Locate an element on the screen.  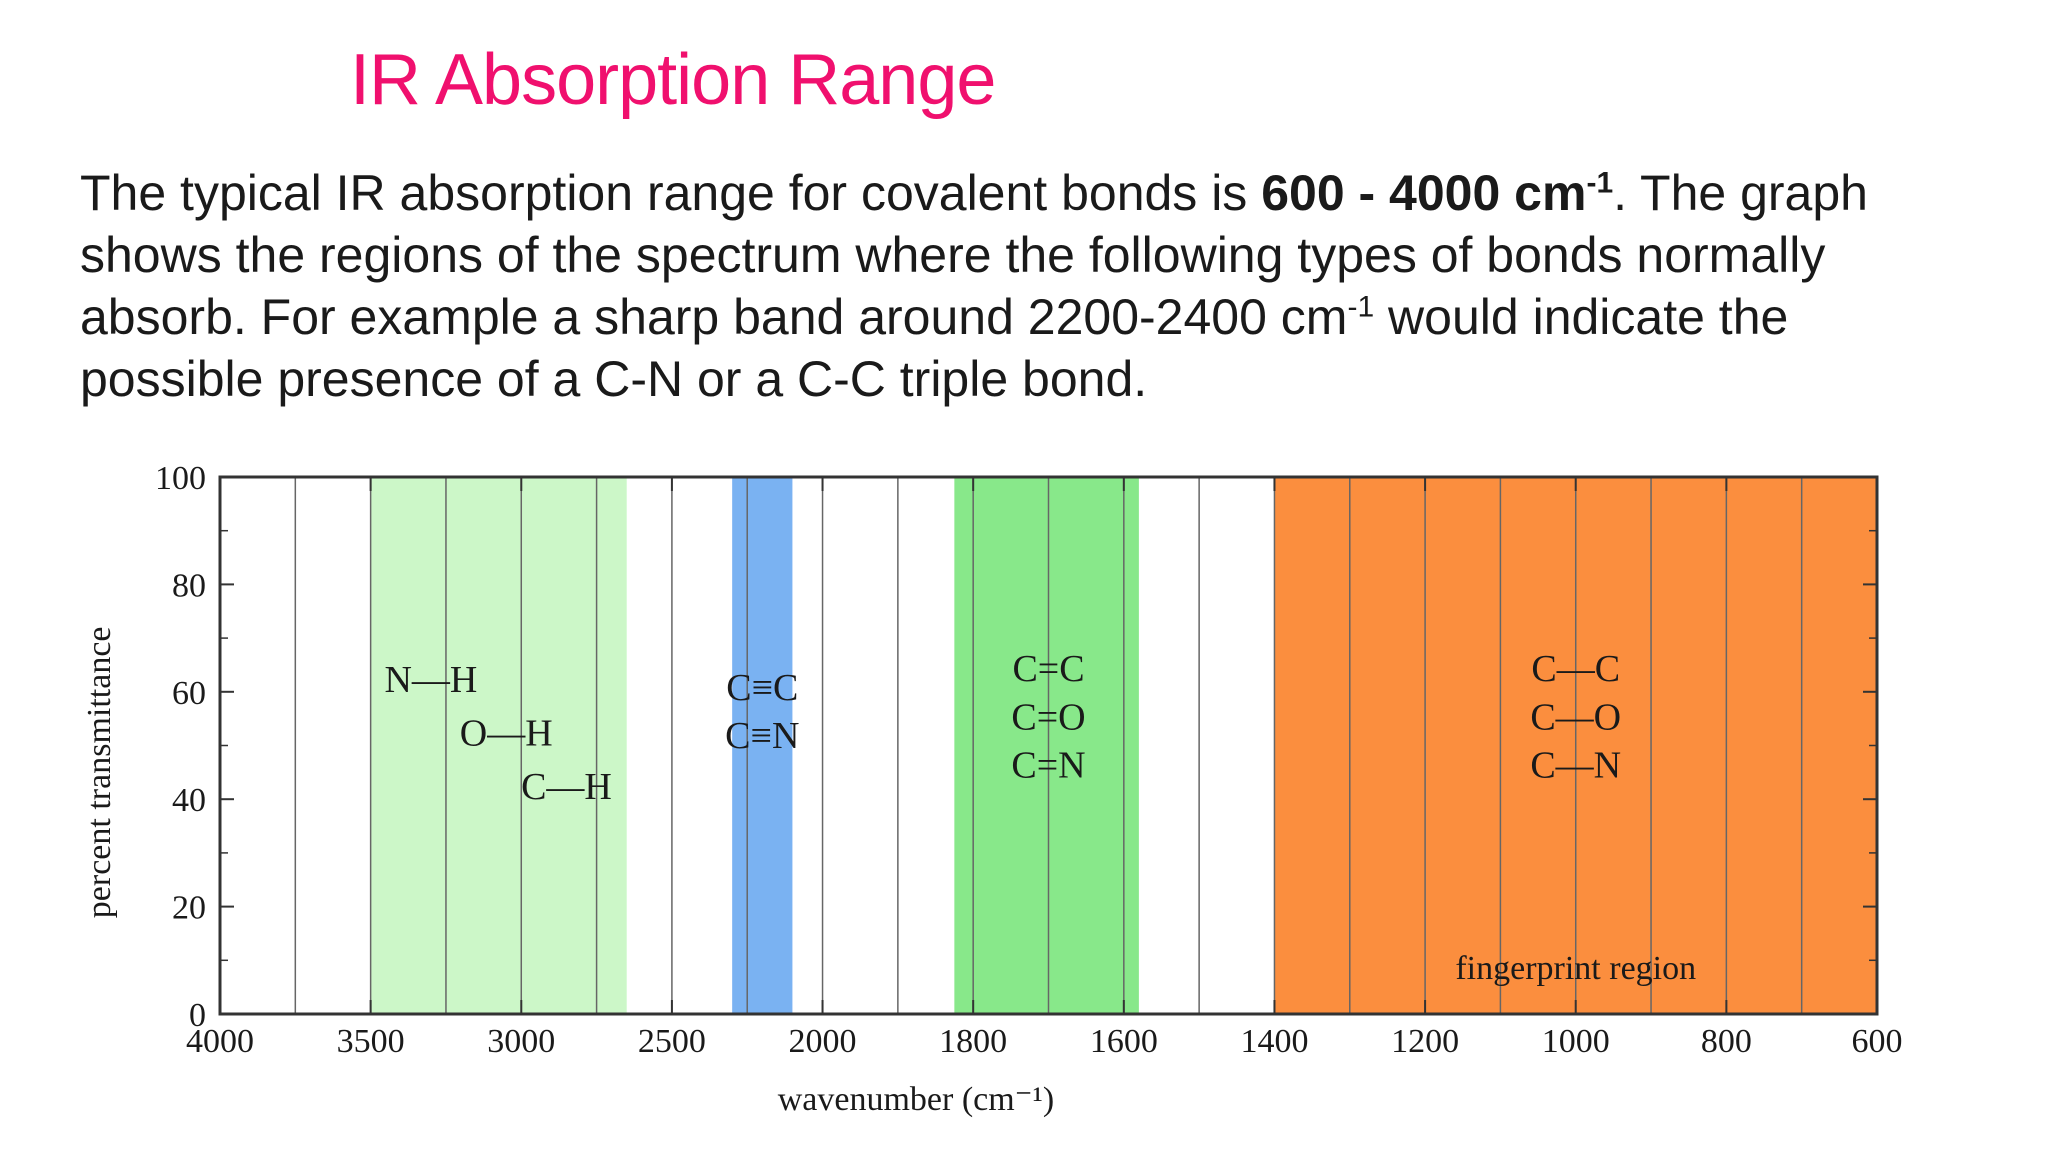
x-tick-label: 3500 is located at coordinates (371, 1041).